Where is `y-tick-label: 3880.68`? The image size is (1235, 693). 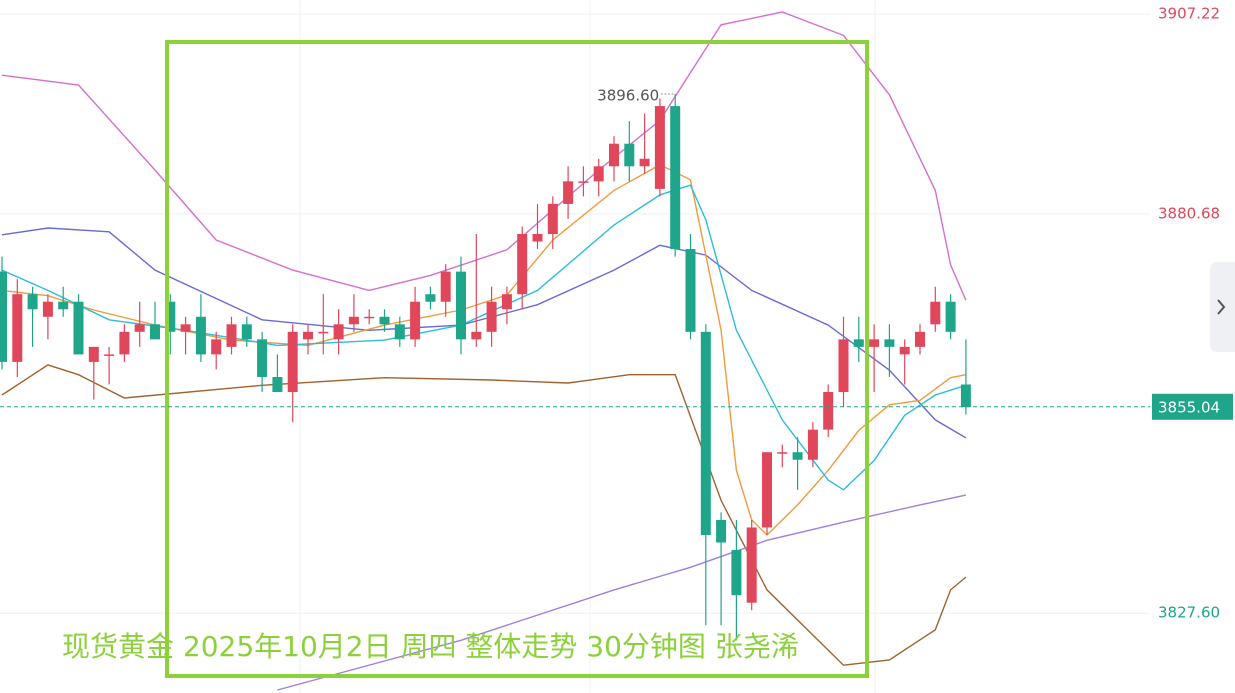
y-tick-label: 3880.68 is located at coordinates (1189, 213).